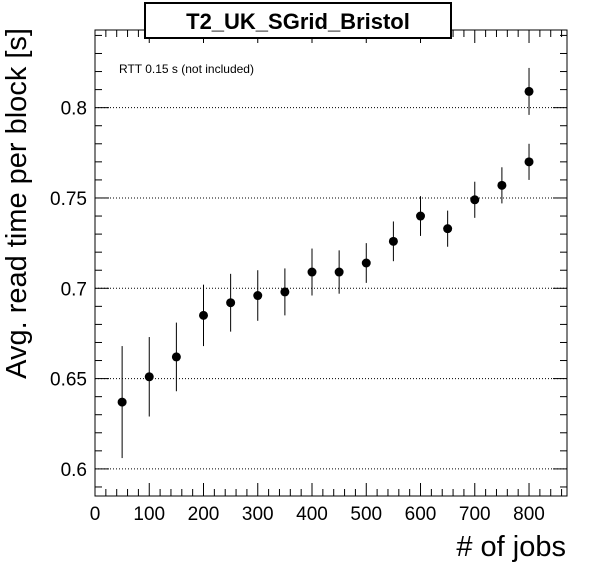 Image resolution: width=596 pixels, height=572 pixels. I want to click on x-tick-label: 0, so click(95, 514).